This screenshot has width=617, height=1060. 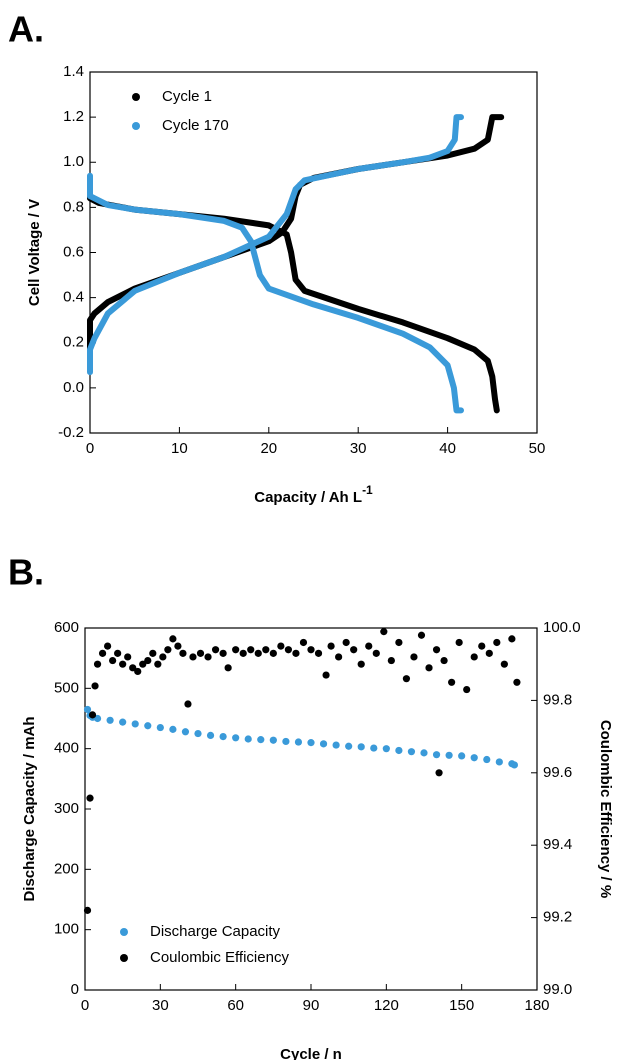 What do you see at coordinates (73, 116) in the screenshot?
I see `y-tick-label: 1.2` at bounding box center [73, 116].